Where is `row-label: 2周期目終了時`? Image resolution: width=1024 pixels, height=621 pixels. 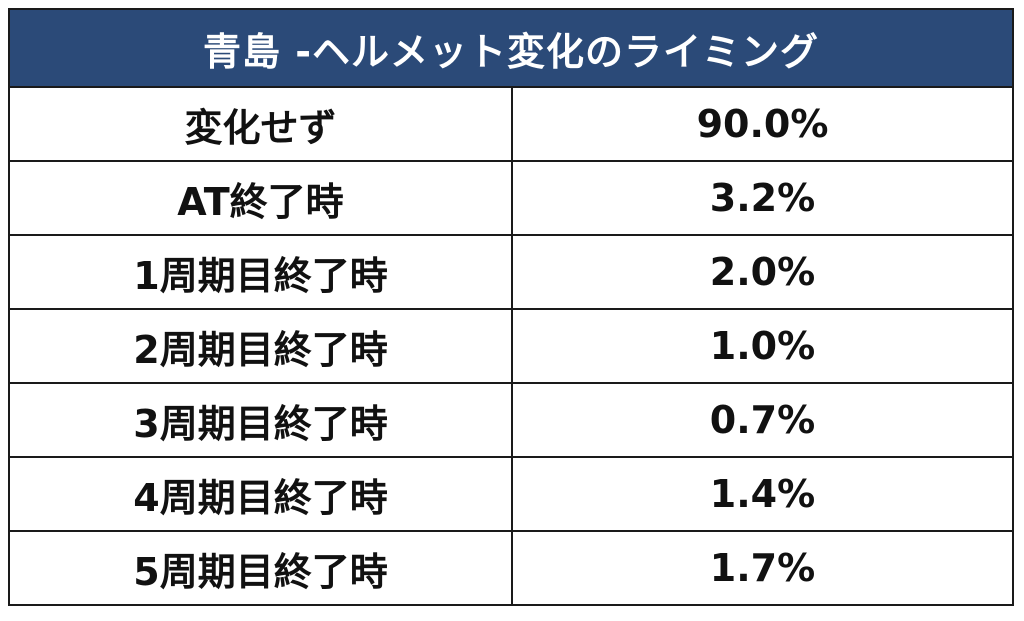 row-label: 2周期目終了時 is located at coordinates (261, 346).